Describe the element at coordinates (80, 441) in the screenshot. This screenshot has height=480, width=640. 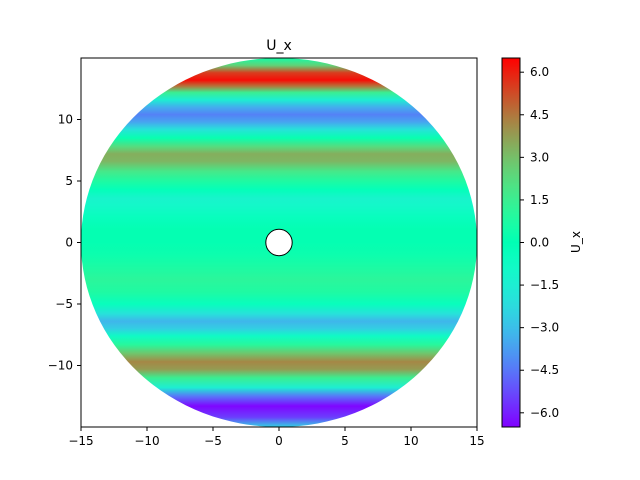
I see `x-tick-label: −15` at that location.